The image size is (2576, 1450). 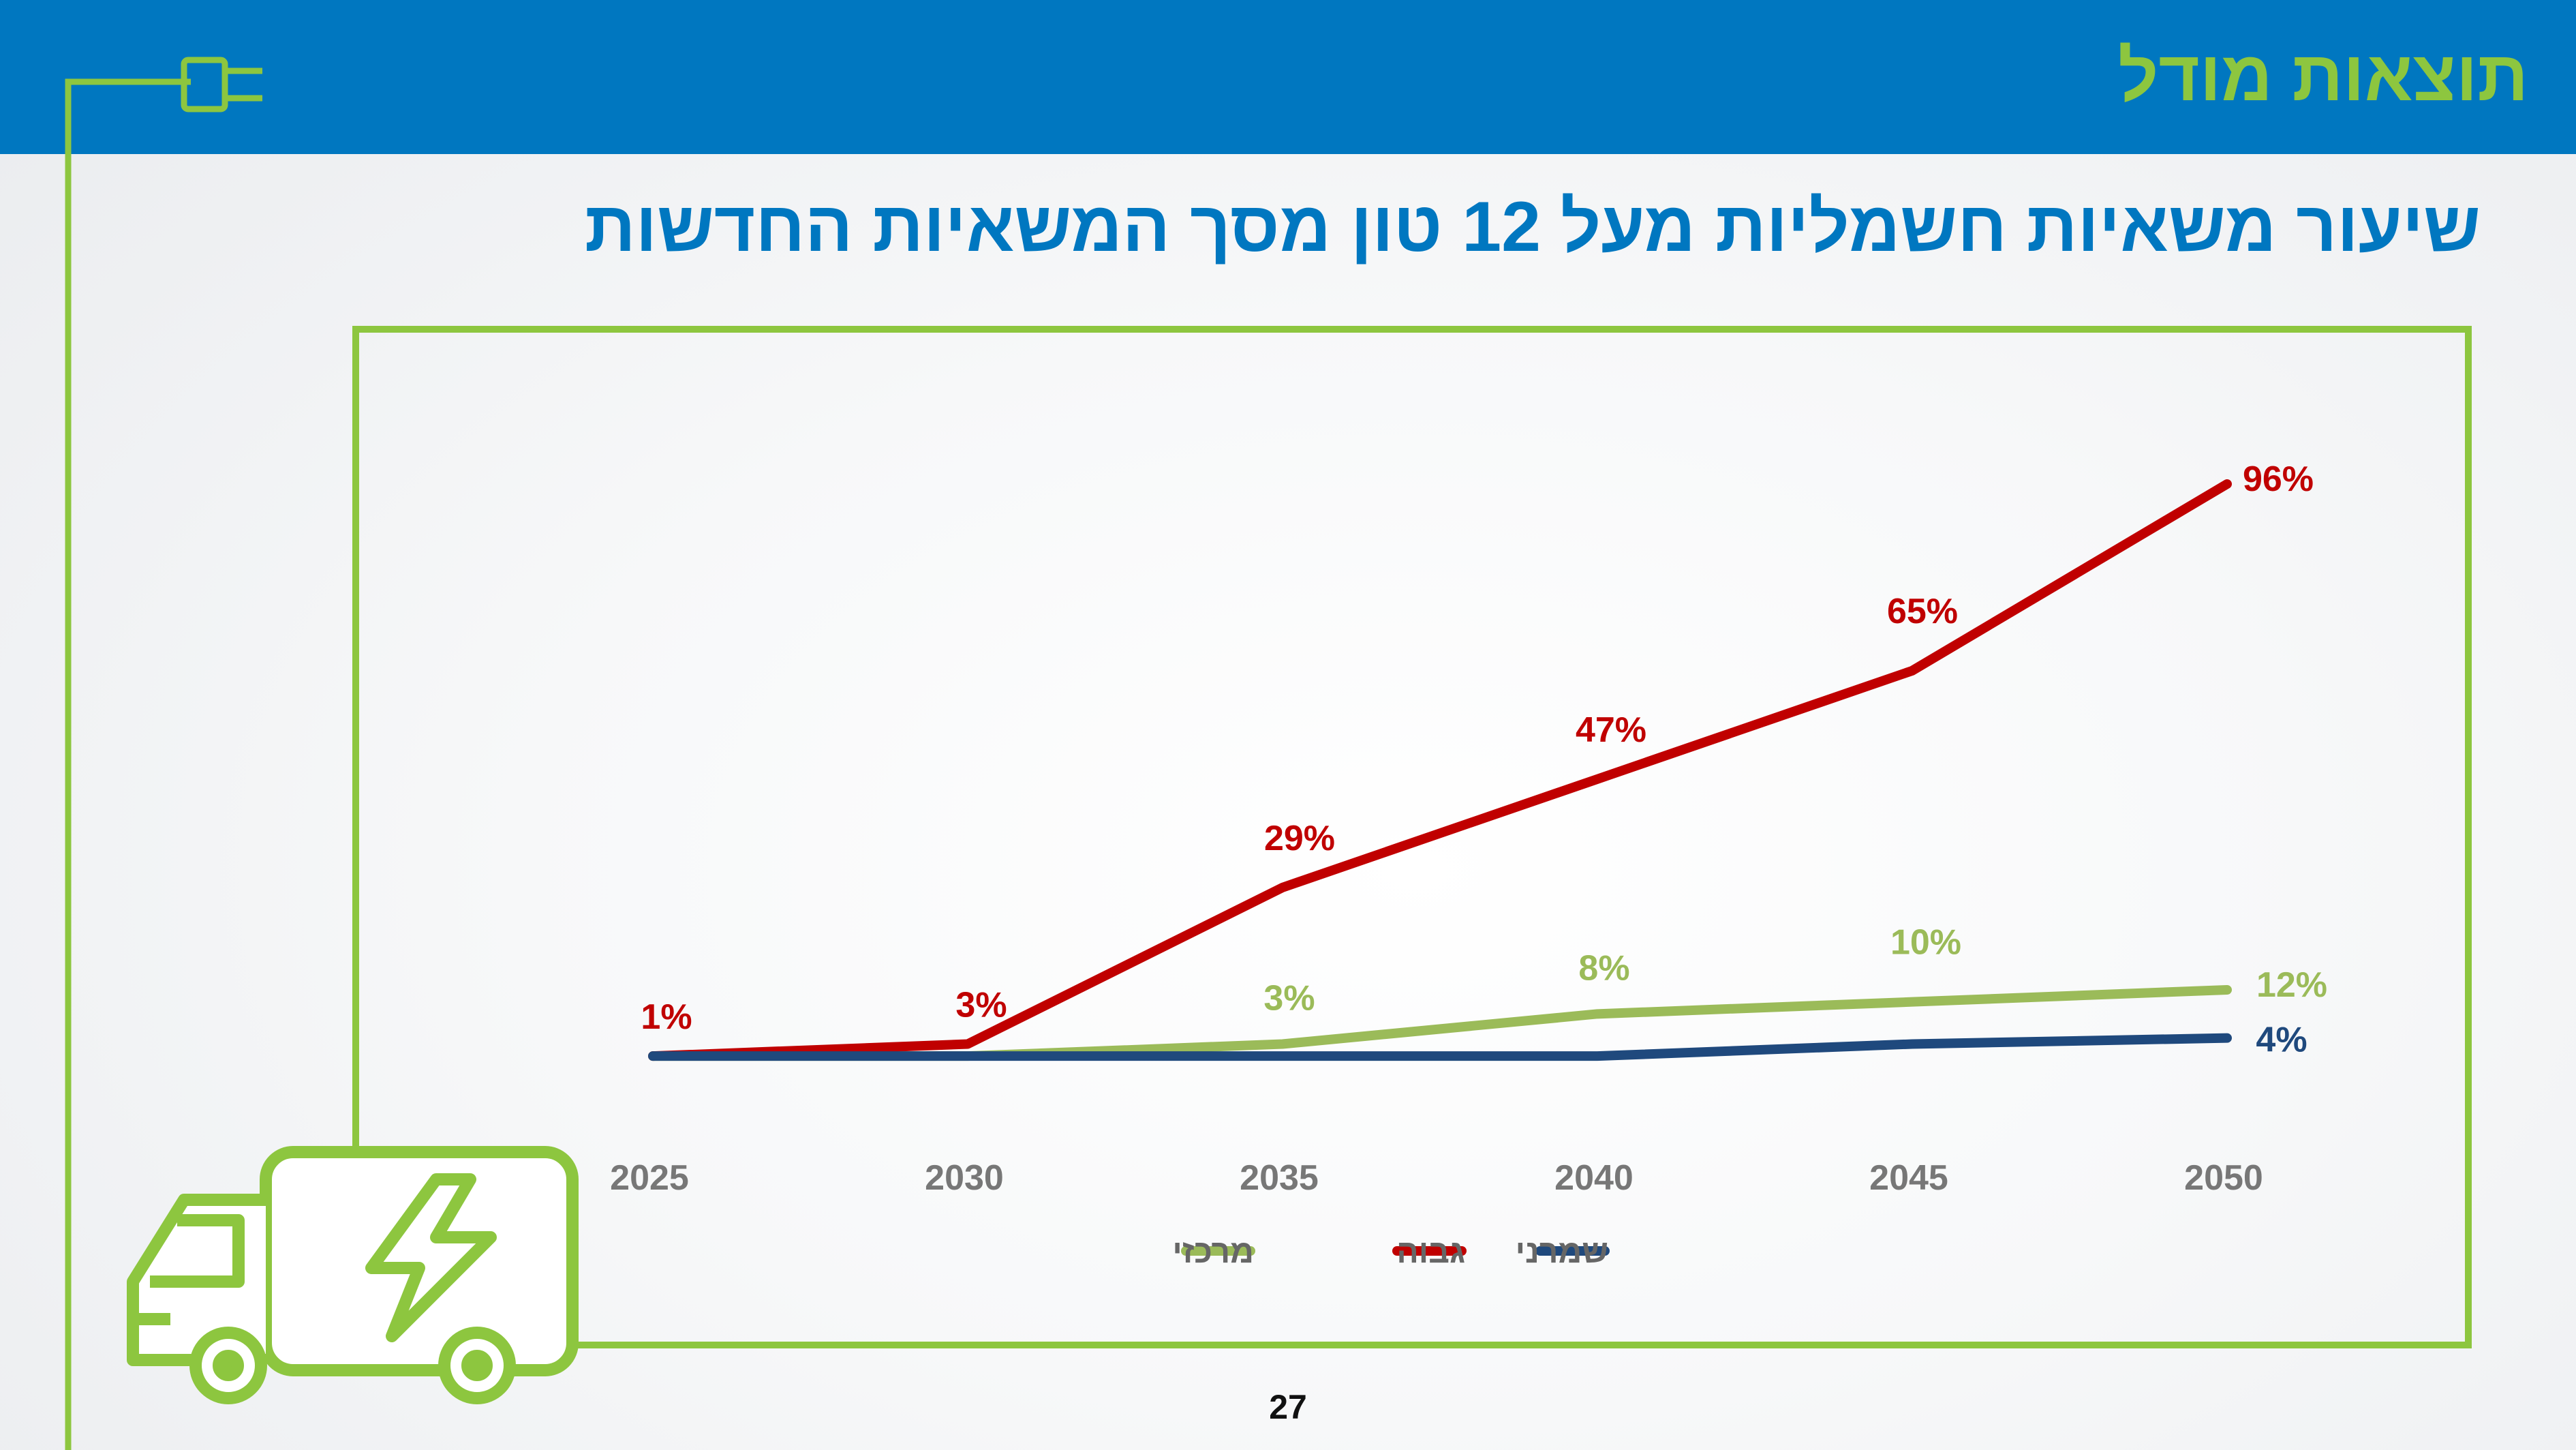 What do you see at coordinates (1908, 1178) in the screenshot?
I see `x-tick-label: 2045` at bounding box center [1908, 1178].